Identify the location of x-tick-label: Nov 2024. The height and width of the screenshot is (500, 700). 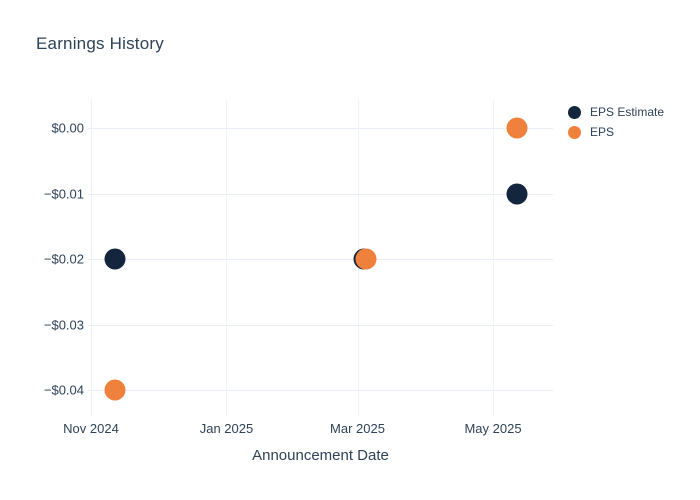
(91, 428).